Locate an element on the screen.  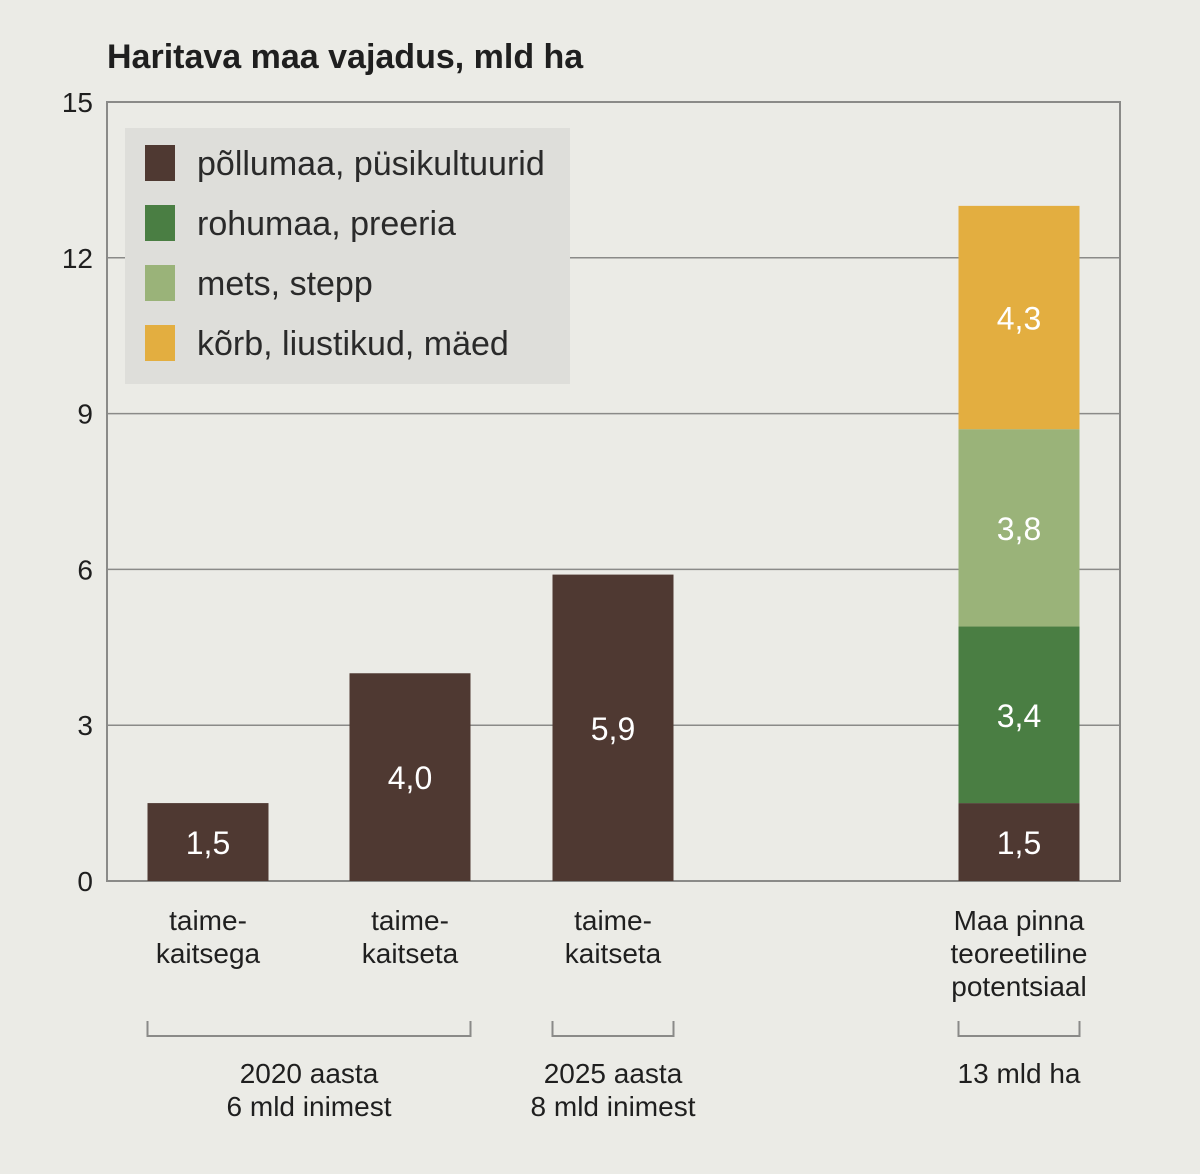
data-label: 3,4 is located at coordinates (1019, 716).